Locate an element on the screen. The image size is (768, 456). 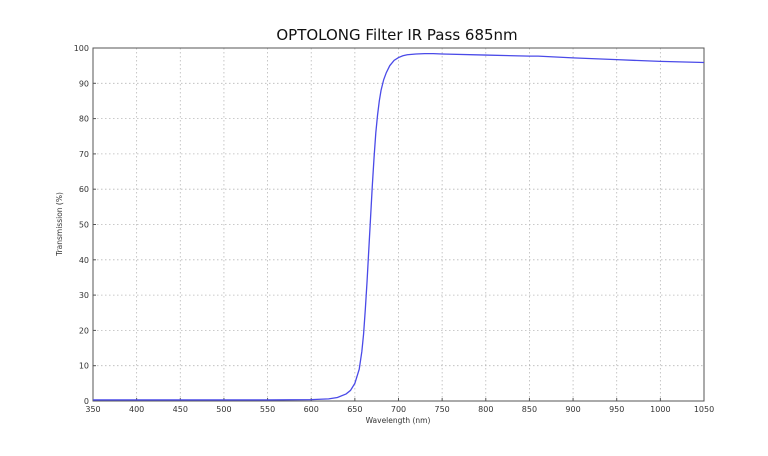
y-tick-label: 20 is located at coordinates (84, 330).